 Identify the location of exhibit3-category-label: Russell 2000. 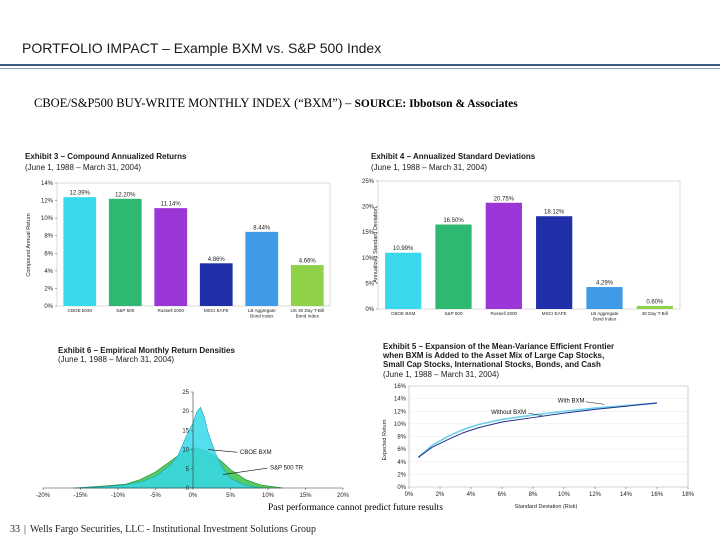
(170, 310).